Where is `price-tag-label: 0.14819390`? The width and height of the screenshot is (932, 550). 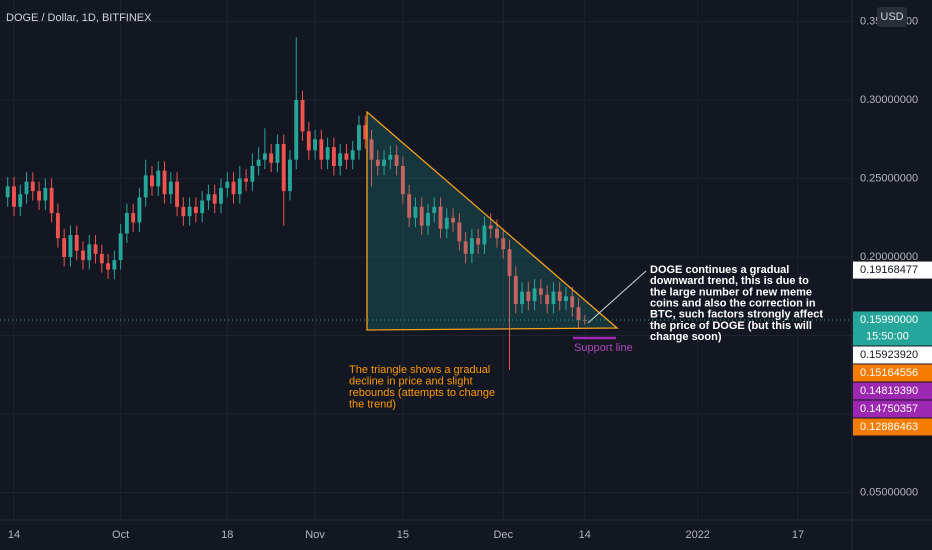 price-tag-label: 0.14819390 is located at coordinates (889, 391).